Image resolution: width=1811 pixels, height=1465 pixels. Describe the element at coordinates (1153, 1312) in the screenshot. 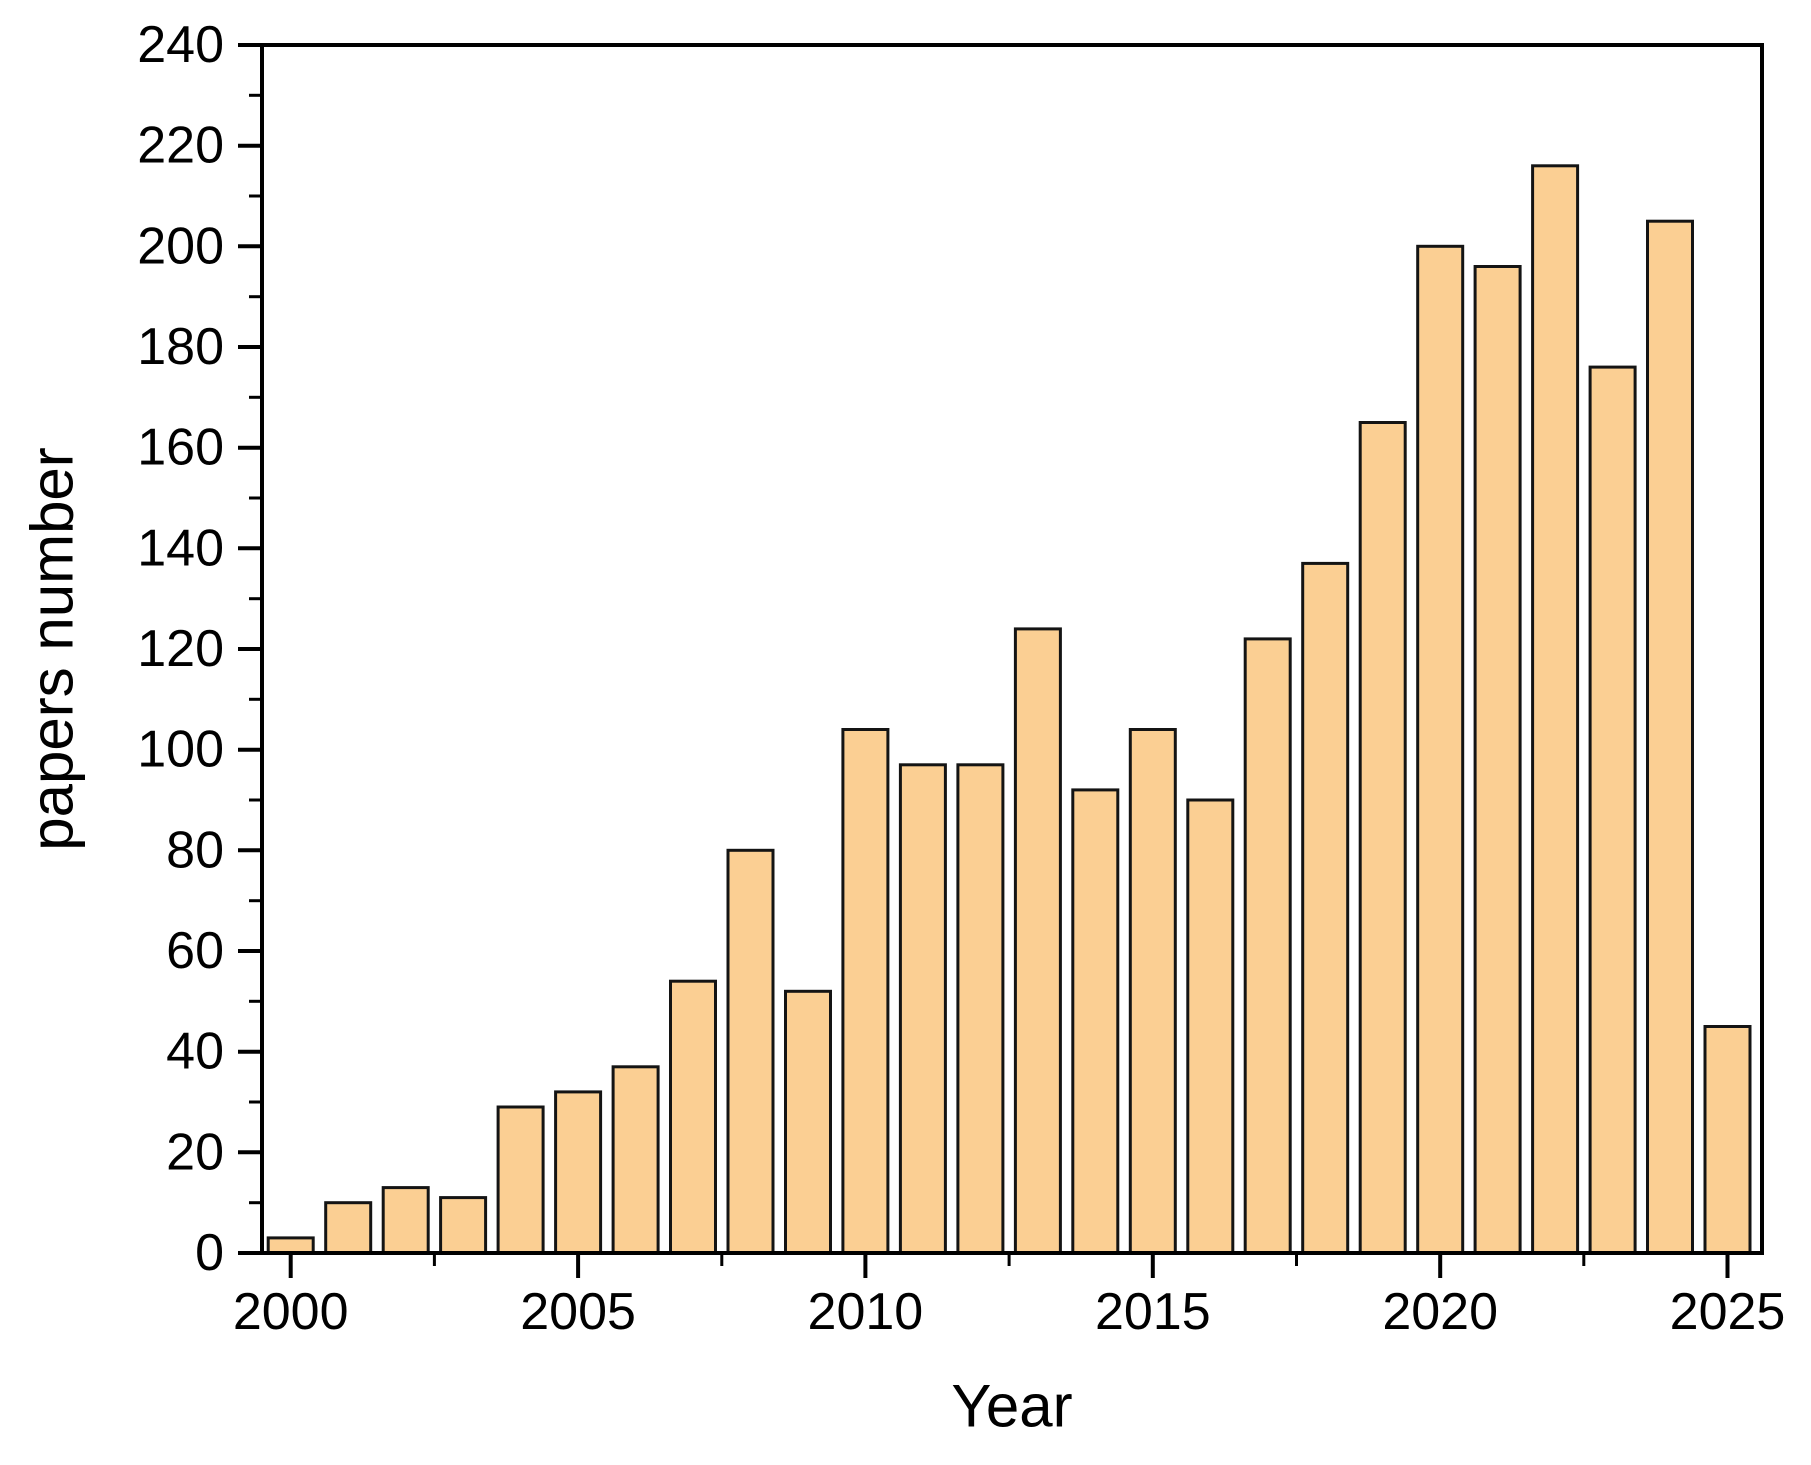

I see `x-tick-label: 2015` at that location.